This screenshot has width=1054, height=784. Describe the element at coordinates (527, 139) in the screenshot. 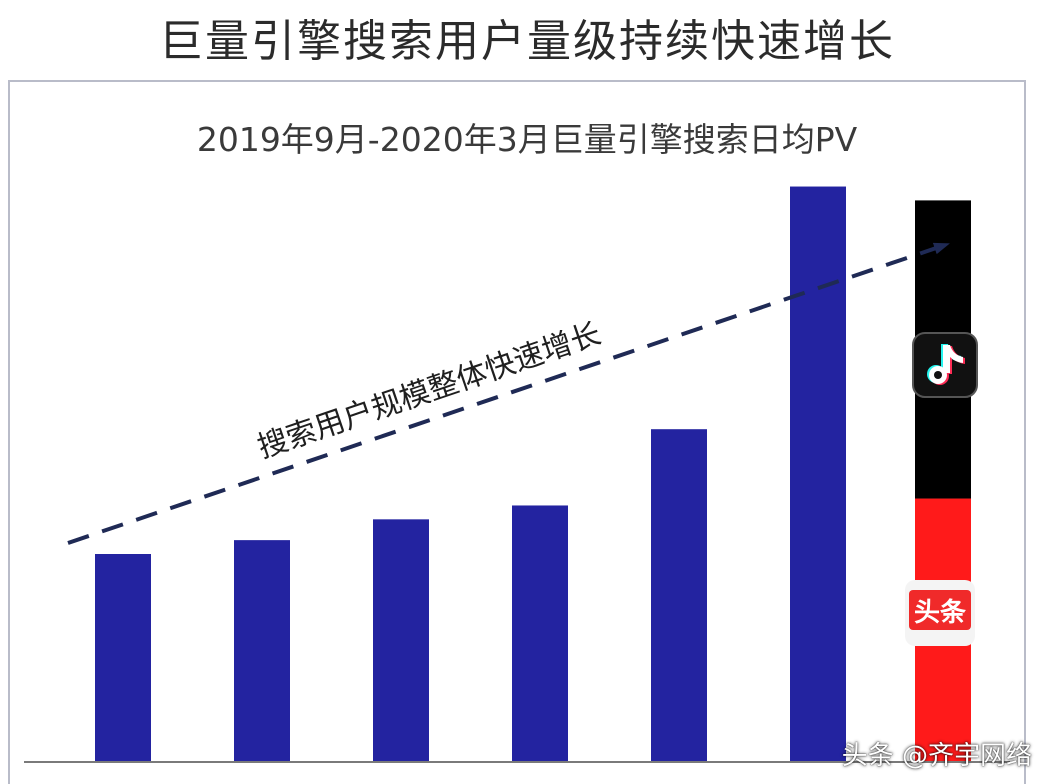

I see `chart-title: 2019年9月-2020年3月巨量引擎搜索日均PV` at that location.